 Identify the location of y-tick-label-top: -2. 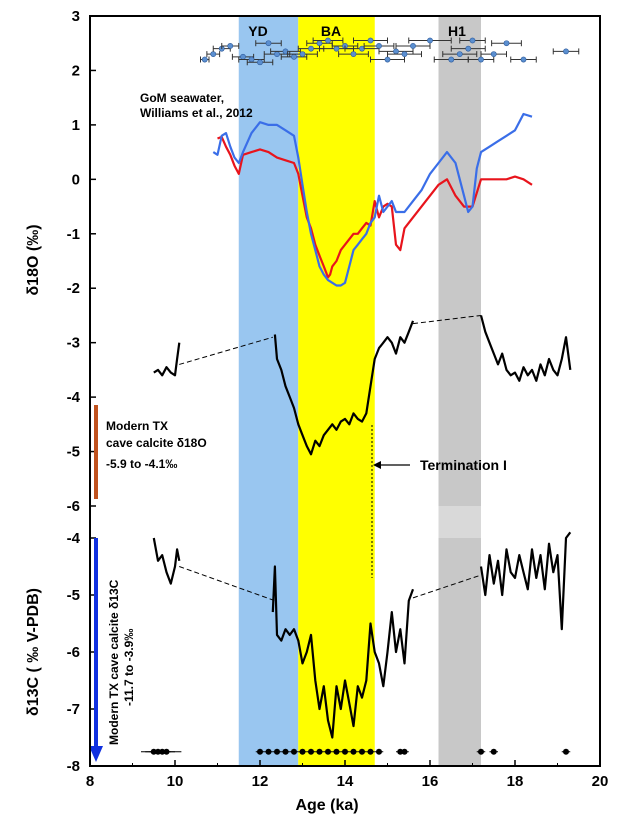
(73, 288).